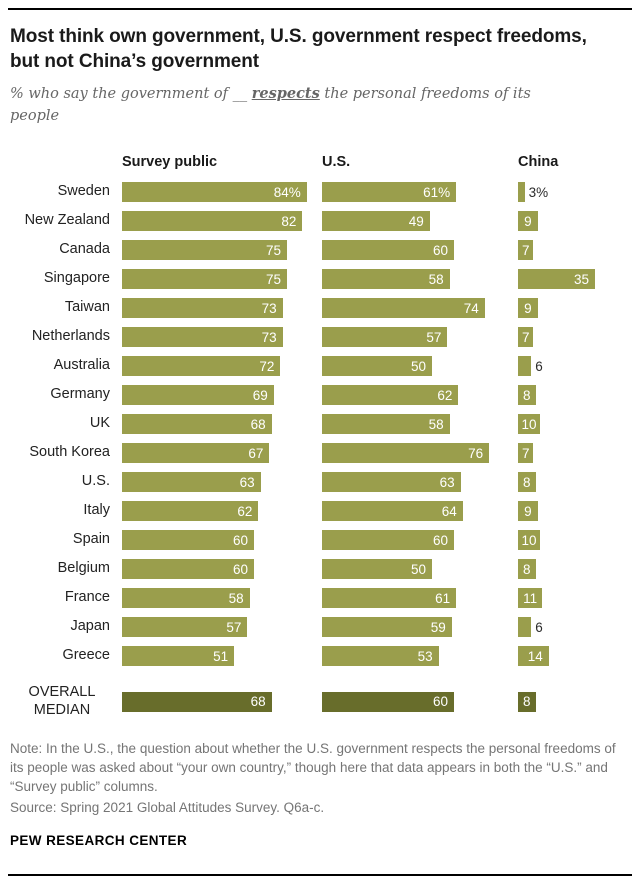  I want to click on table-row: U.S. 63 63 8, so click(320, 482).